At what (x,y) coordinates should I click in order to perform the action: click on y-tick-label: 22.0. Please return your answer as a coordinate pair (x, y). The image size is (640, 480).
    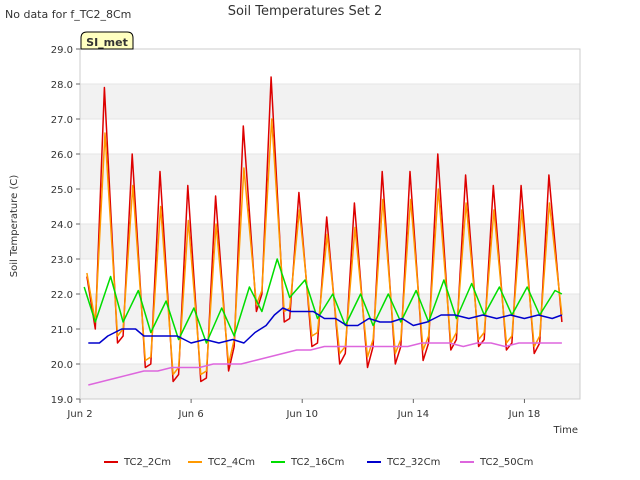
    Looking at the image, I should click on (62, 295).